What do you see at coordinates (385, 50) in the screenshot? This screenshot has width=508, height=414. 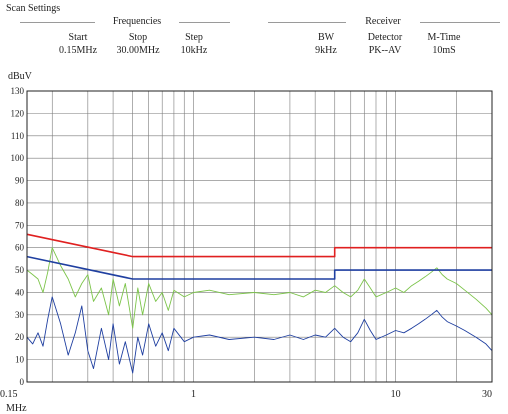 I see `detector-value: PK--AV` at bounding box center [385, 50].